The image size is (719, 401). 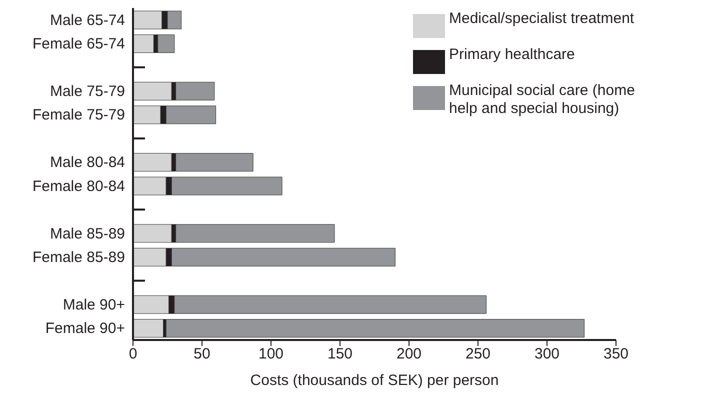 What do you see at coordinates (133, 354) in the screenshot?
I see `x-tick-label: 0` at bounding box center [133, 354].